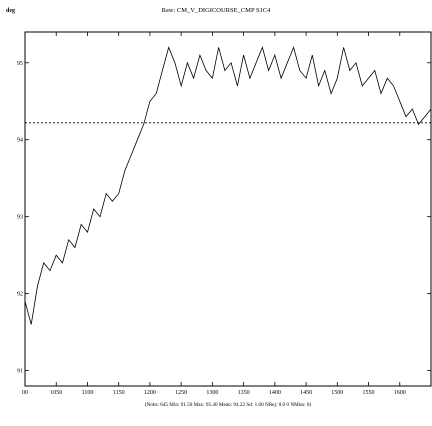 The image size is (432, 426). Describe the element at coordinates (56, 393) in the screenshot. I see `x-tick-label: 1050` at that location.